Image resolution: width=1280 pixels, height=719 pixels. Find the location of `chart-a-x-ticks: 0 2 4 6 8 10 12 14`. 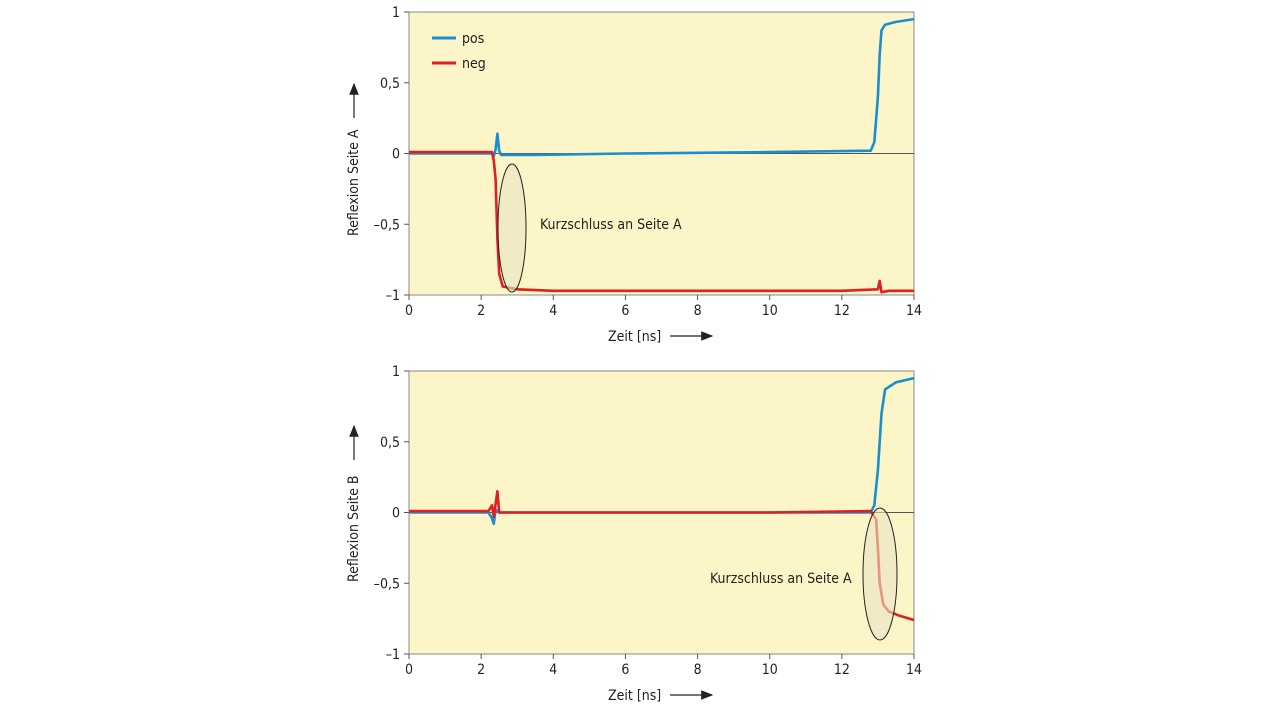

chart-a-x-ticks: 0 2 4 6 8 10 12 14 is located at coordinates (663, 307).